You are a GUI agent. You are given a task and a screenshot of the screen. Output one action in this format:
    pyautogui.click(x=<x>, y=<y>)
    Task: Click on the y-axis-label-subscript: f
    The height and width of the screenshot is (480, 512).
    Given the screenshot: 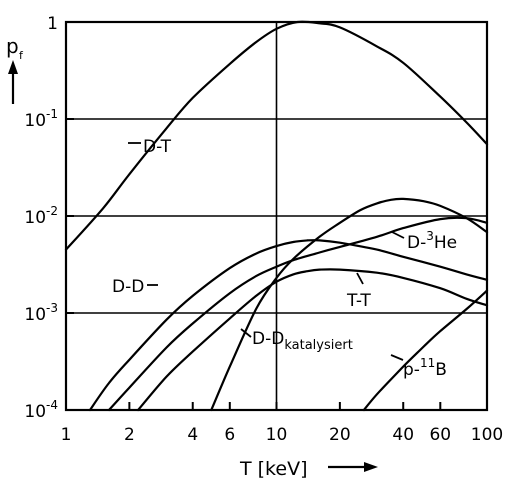 What is the action you would take?
    pyautogui.click(x=21, y=55)
    